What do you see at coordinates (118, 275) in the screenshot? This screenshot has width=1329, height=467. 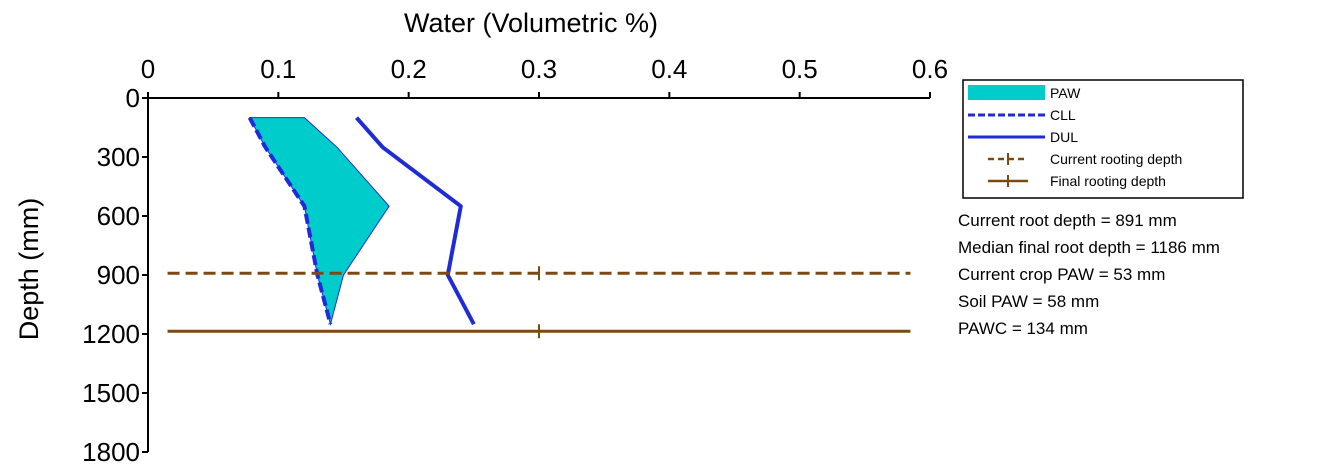 I see `y-tick-label: 900` at bounding box center [118, 275].